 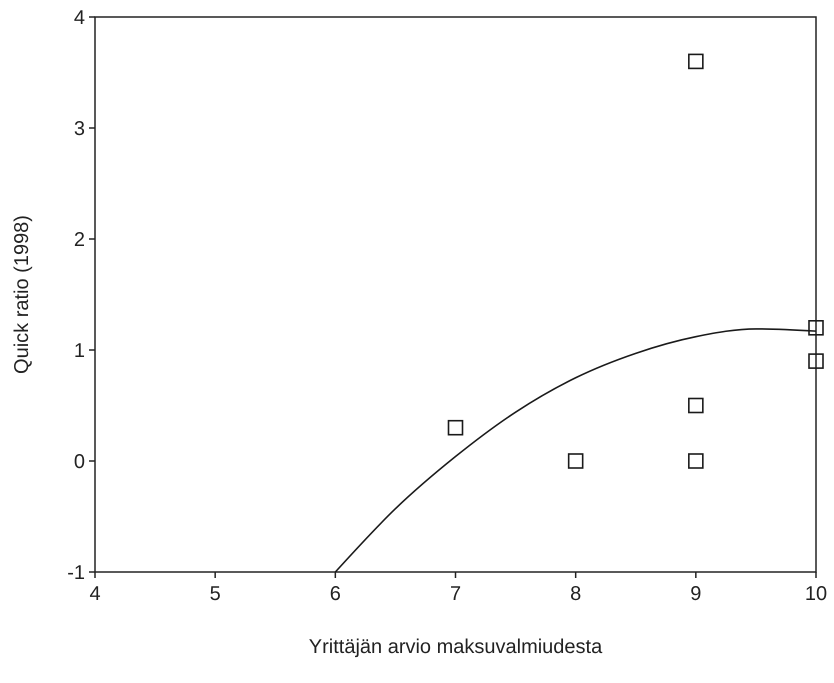 I want to click on y-tick-label: 4, so click(x=79, y=18).